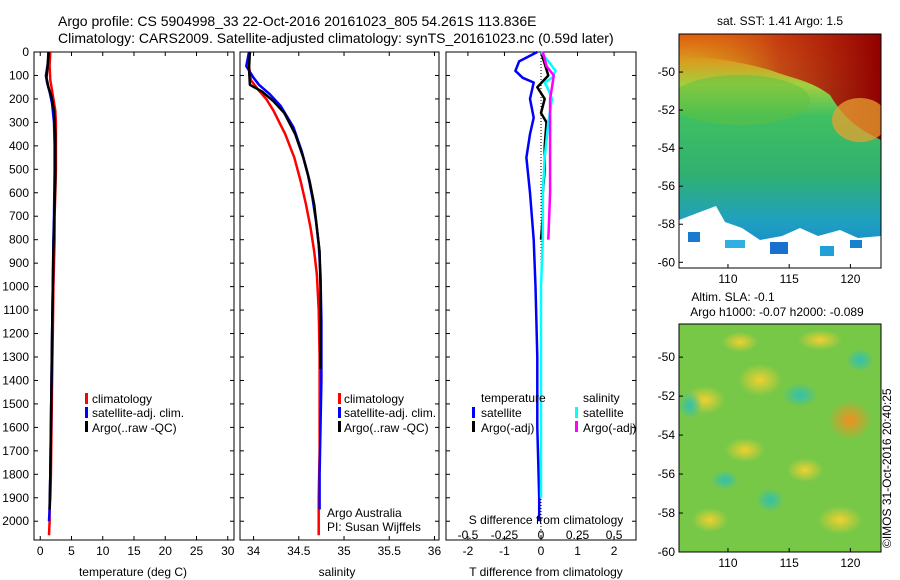 The image size is (900, 580). I want to click on pi-text: PI: Susan Wijffels, so click(374, 527).